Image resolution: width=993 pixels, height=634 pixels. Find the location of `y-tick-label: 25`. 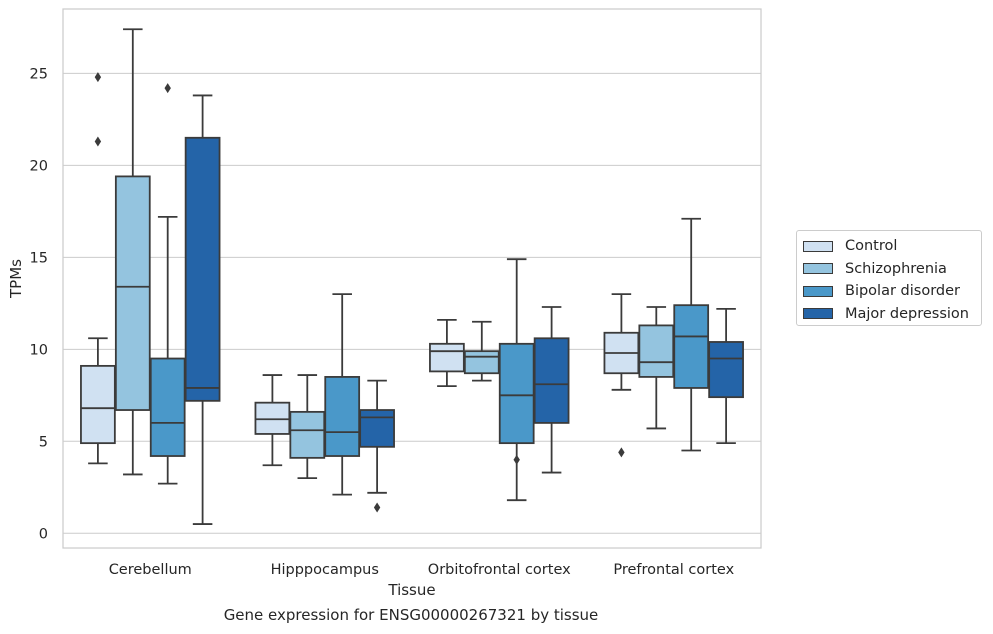

y-tick-label: 25 is located at coordinates (39, 74).